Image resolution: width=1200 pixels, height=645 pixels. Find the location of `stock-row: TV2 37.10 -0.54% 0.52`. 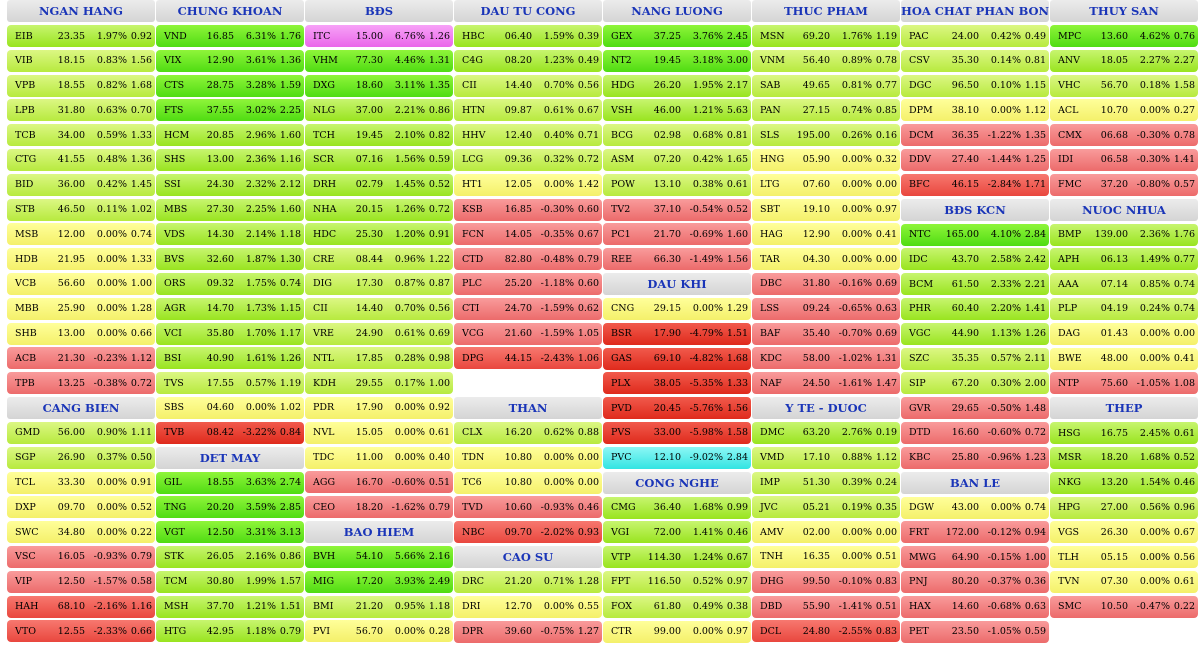

stock-row: TV2 37.10 -0.54% 0.52 is located at coordinates (677, 209).